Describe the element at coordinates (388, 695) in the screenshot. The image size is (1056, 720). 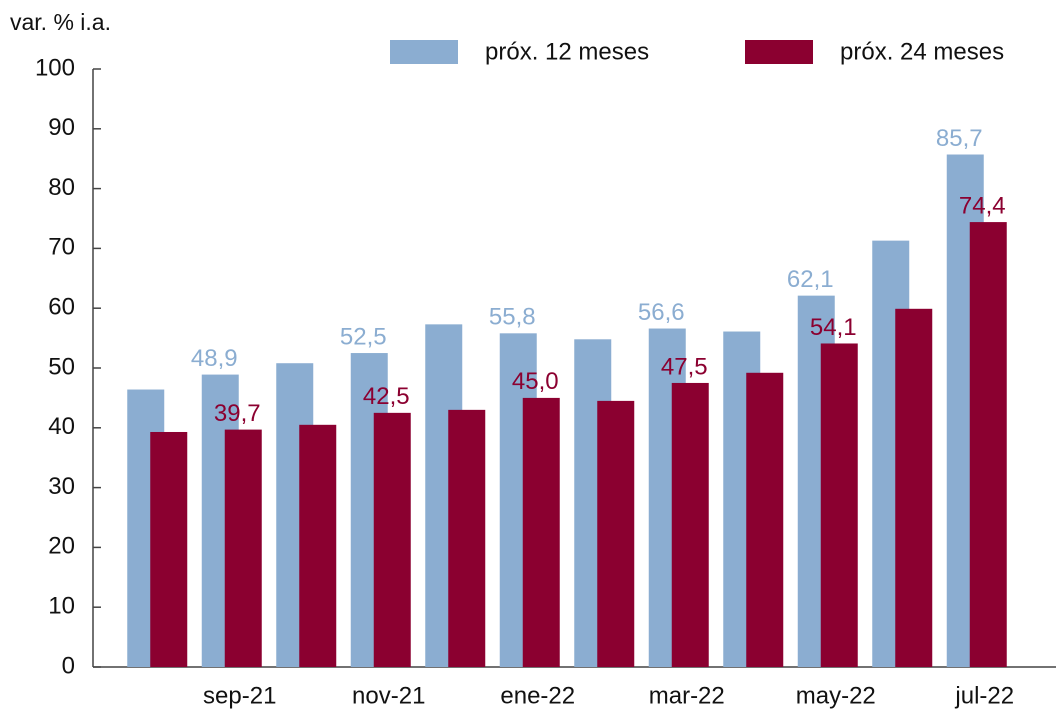
I see `x-tick-label: nov-21` at that location.